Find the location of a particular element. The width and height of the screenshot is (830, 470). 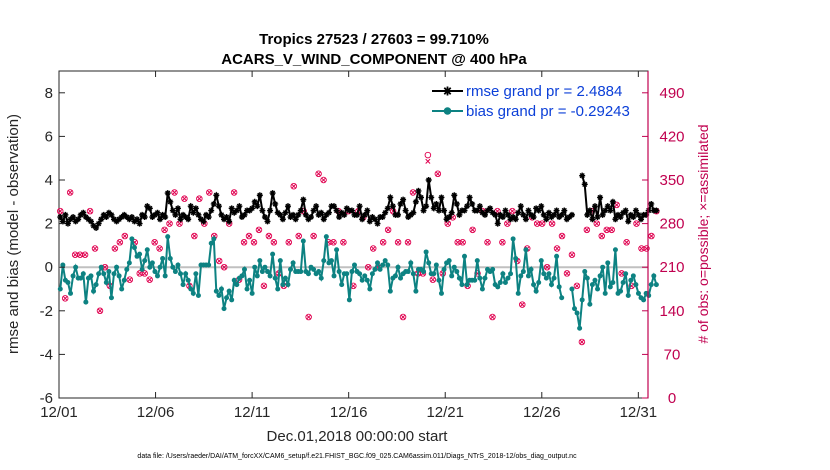

y2-tick-label: 350 is located at coordinates (671, 180).